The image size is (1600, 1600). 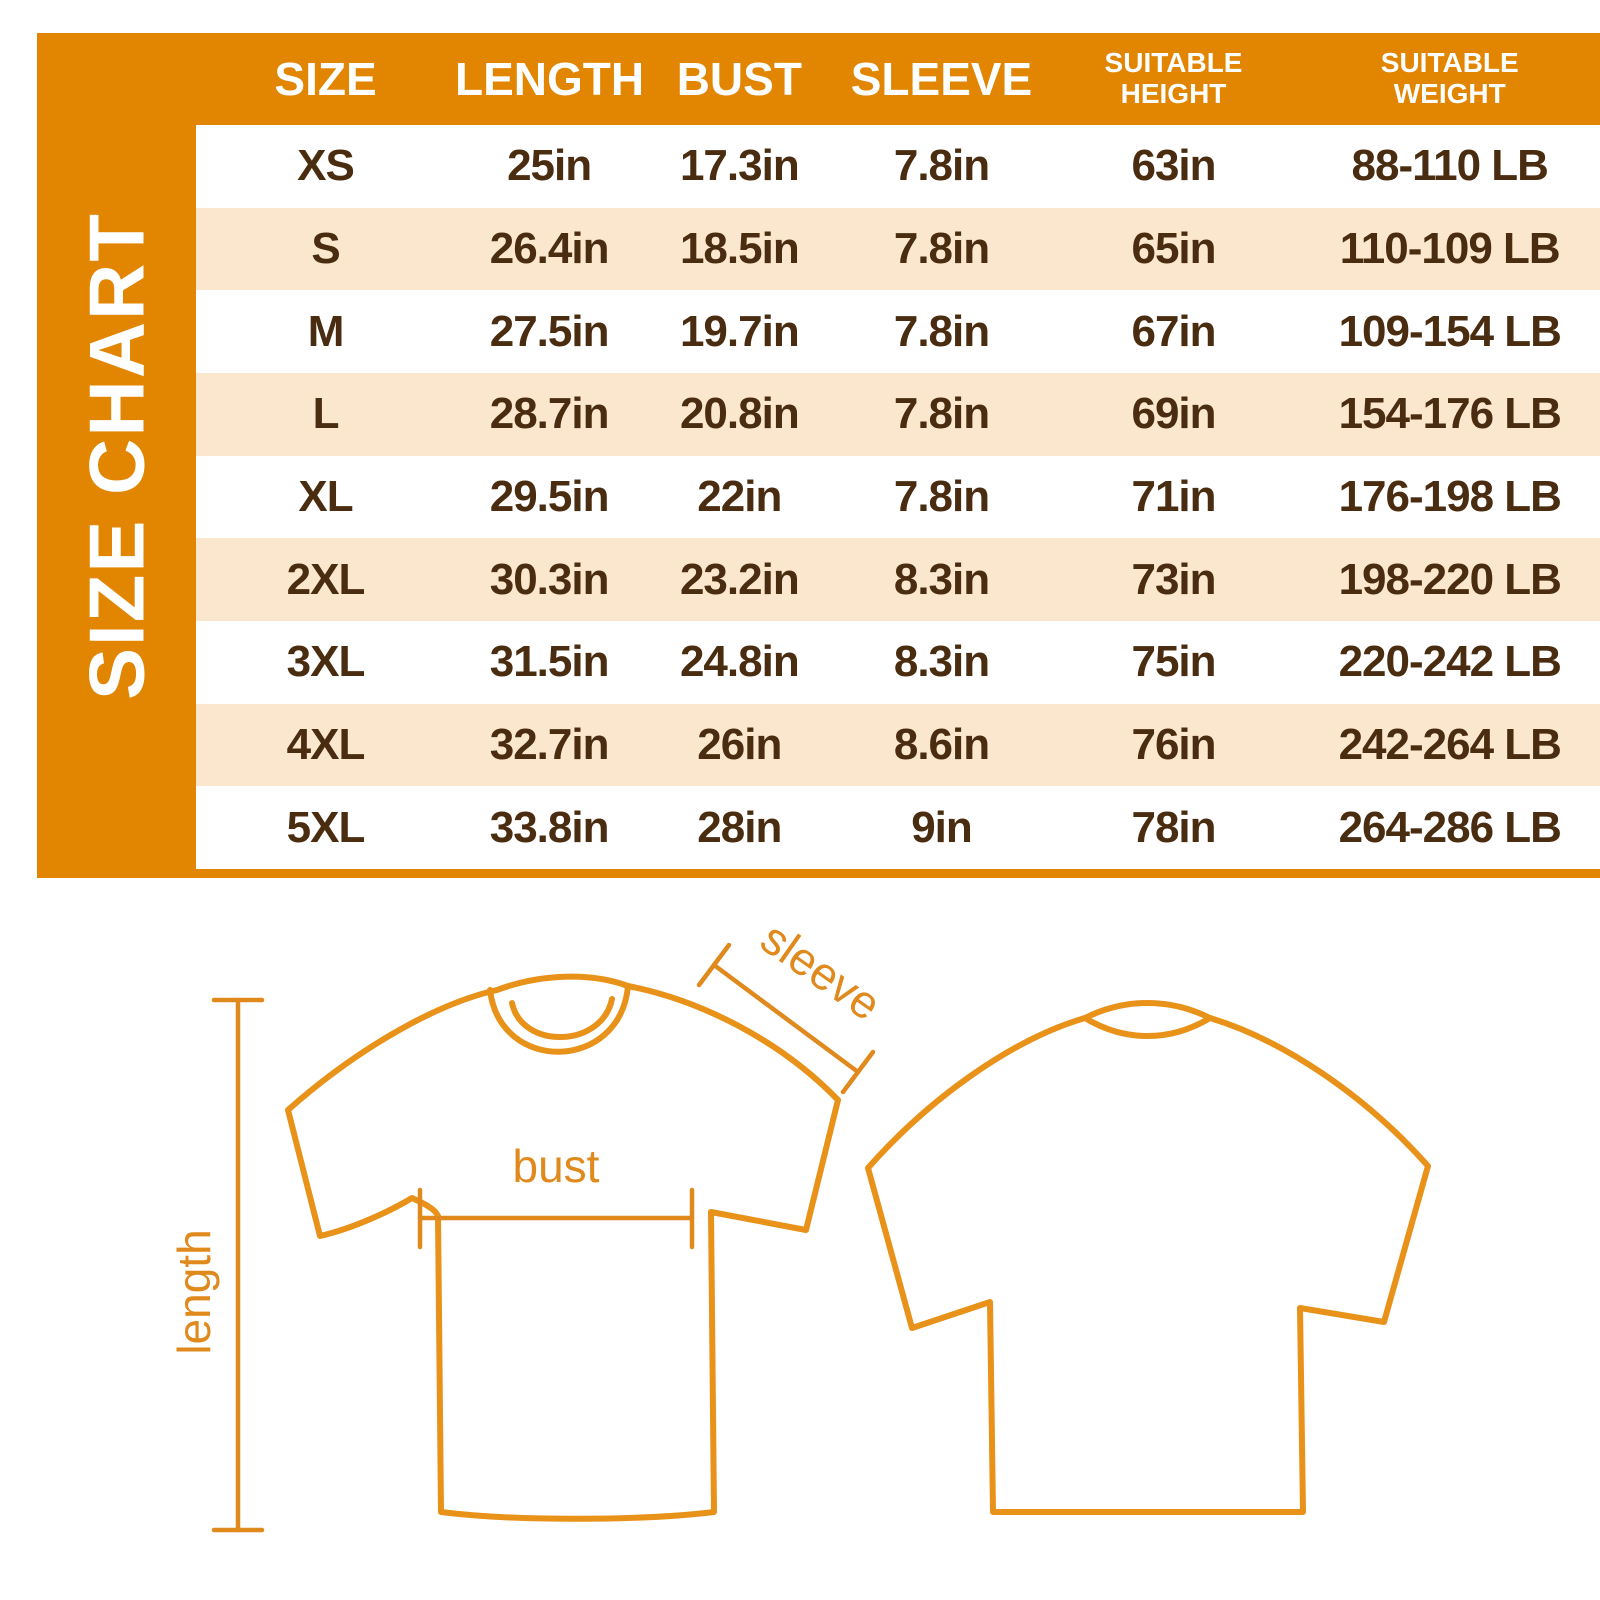 I want to click on cell-size: XL, so click(x=325, y=497).